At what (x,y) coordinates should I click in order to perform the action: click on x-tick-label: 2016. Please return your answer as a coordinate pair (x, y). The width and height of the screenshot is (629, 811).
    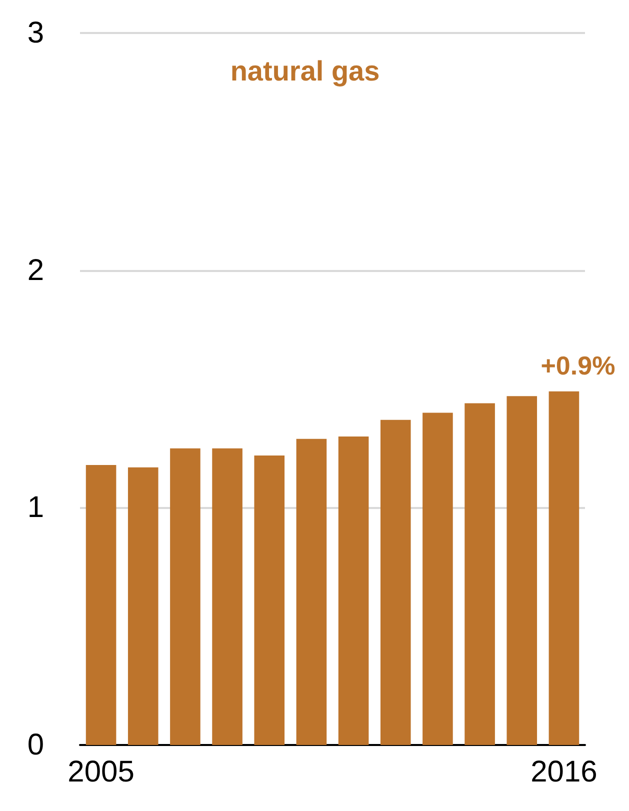
    Looking at the image, I should click on (564, 772).